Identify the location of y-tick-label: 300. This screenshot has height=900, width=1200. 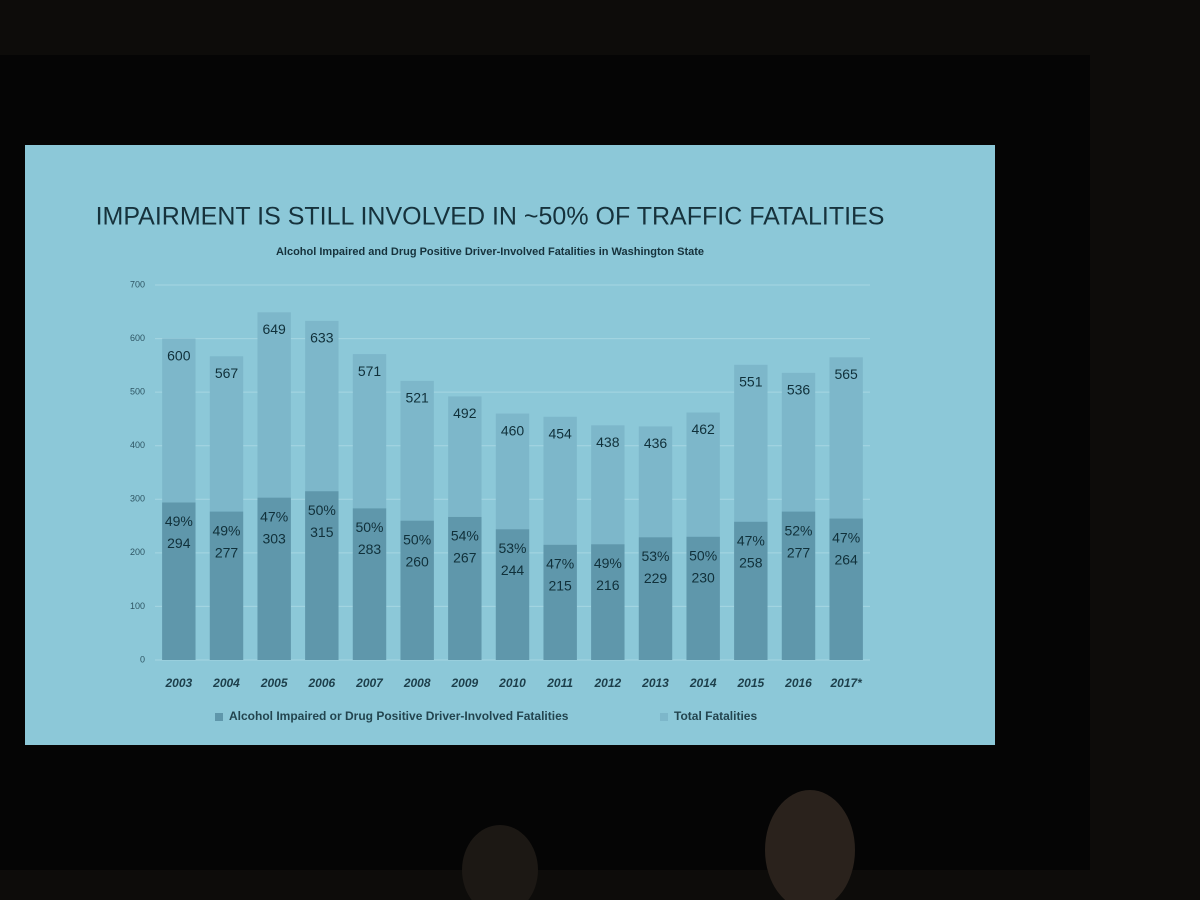
(137, 499).